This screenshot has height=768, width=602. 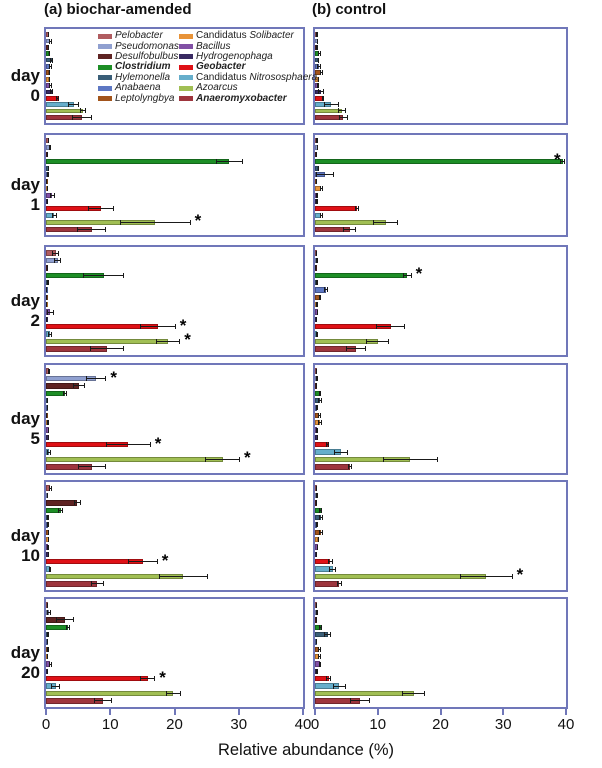 I want to click on panel-day-0-control, so click(x=440, y=76).